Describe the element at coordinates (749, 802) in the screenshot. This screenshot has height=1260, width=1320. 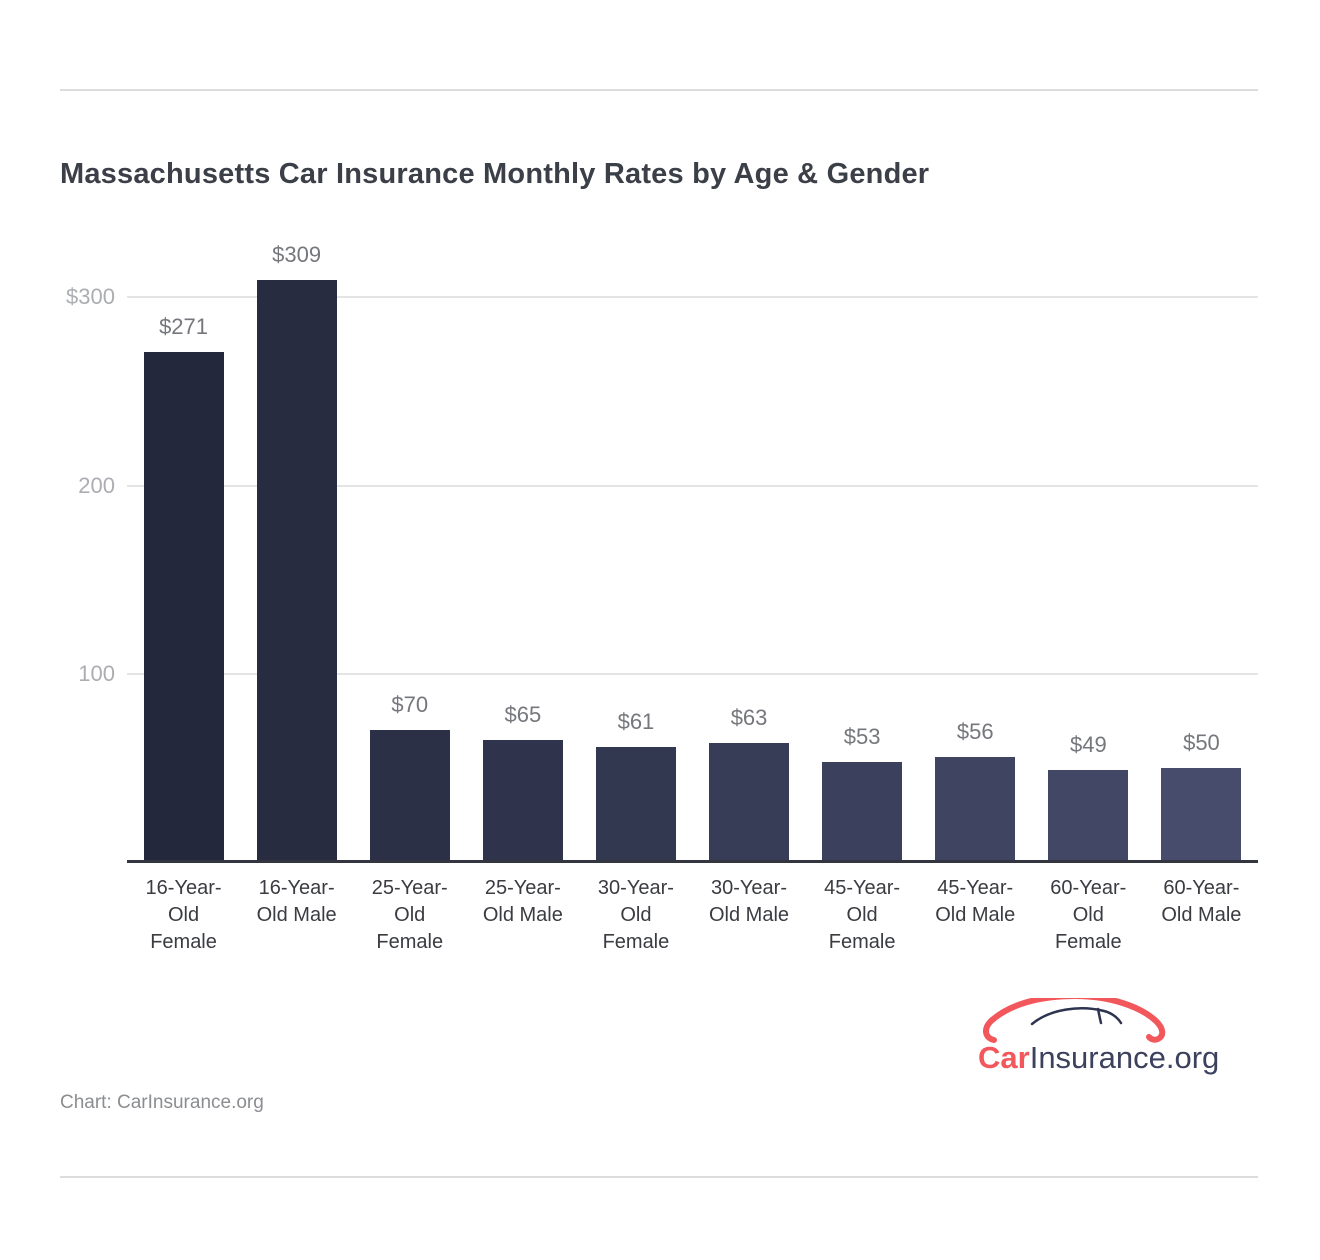
I see `bar-30-year-old-male` at that location.